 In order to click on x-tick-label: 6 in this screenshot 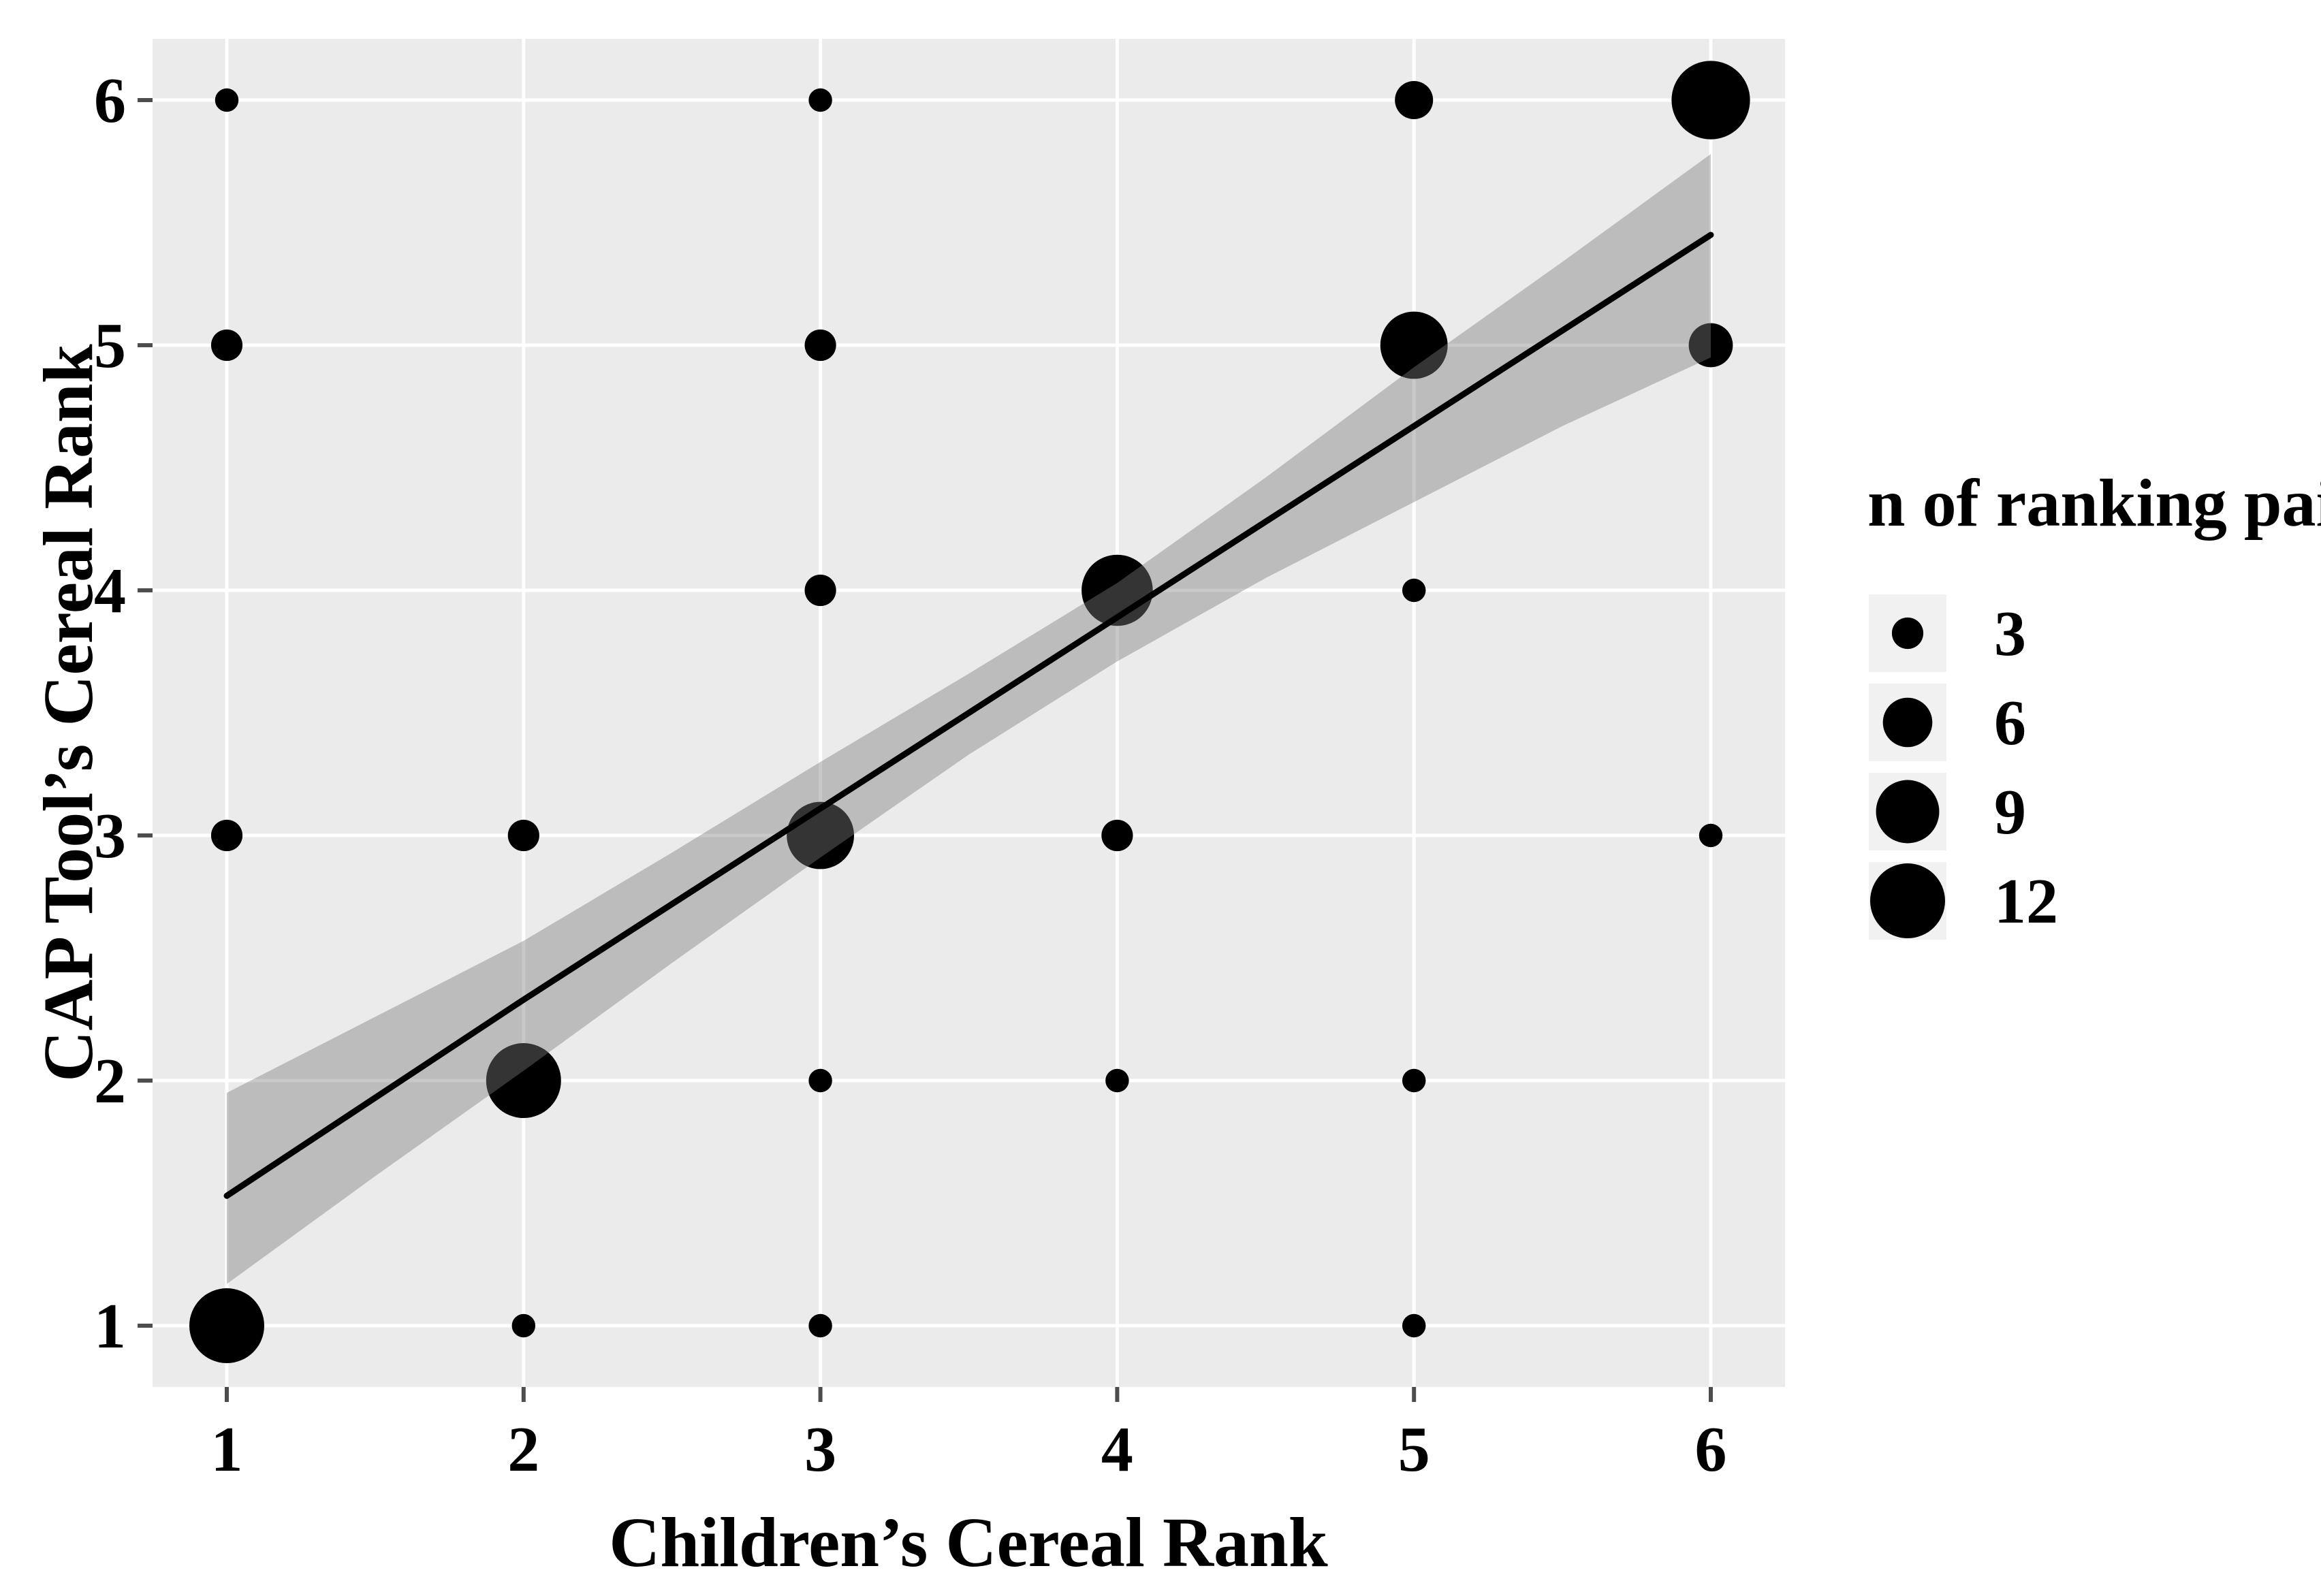, I will do `click(1711, 1449)`.